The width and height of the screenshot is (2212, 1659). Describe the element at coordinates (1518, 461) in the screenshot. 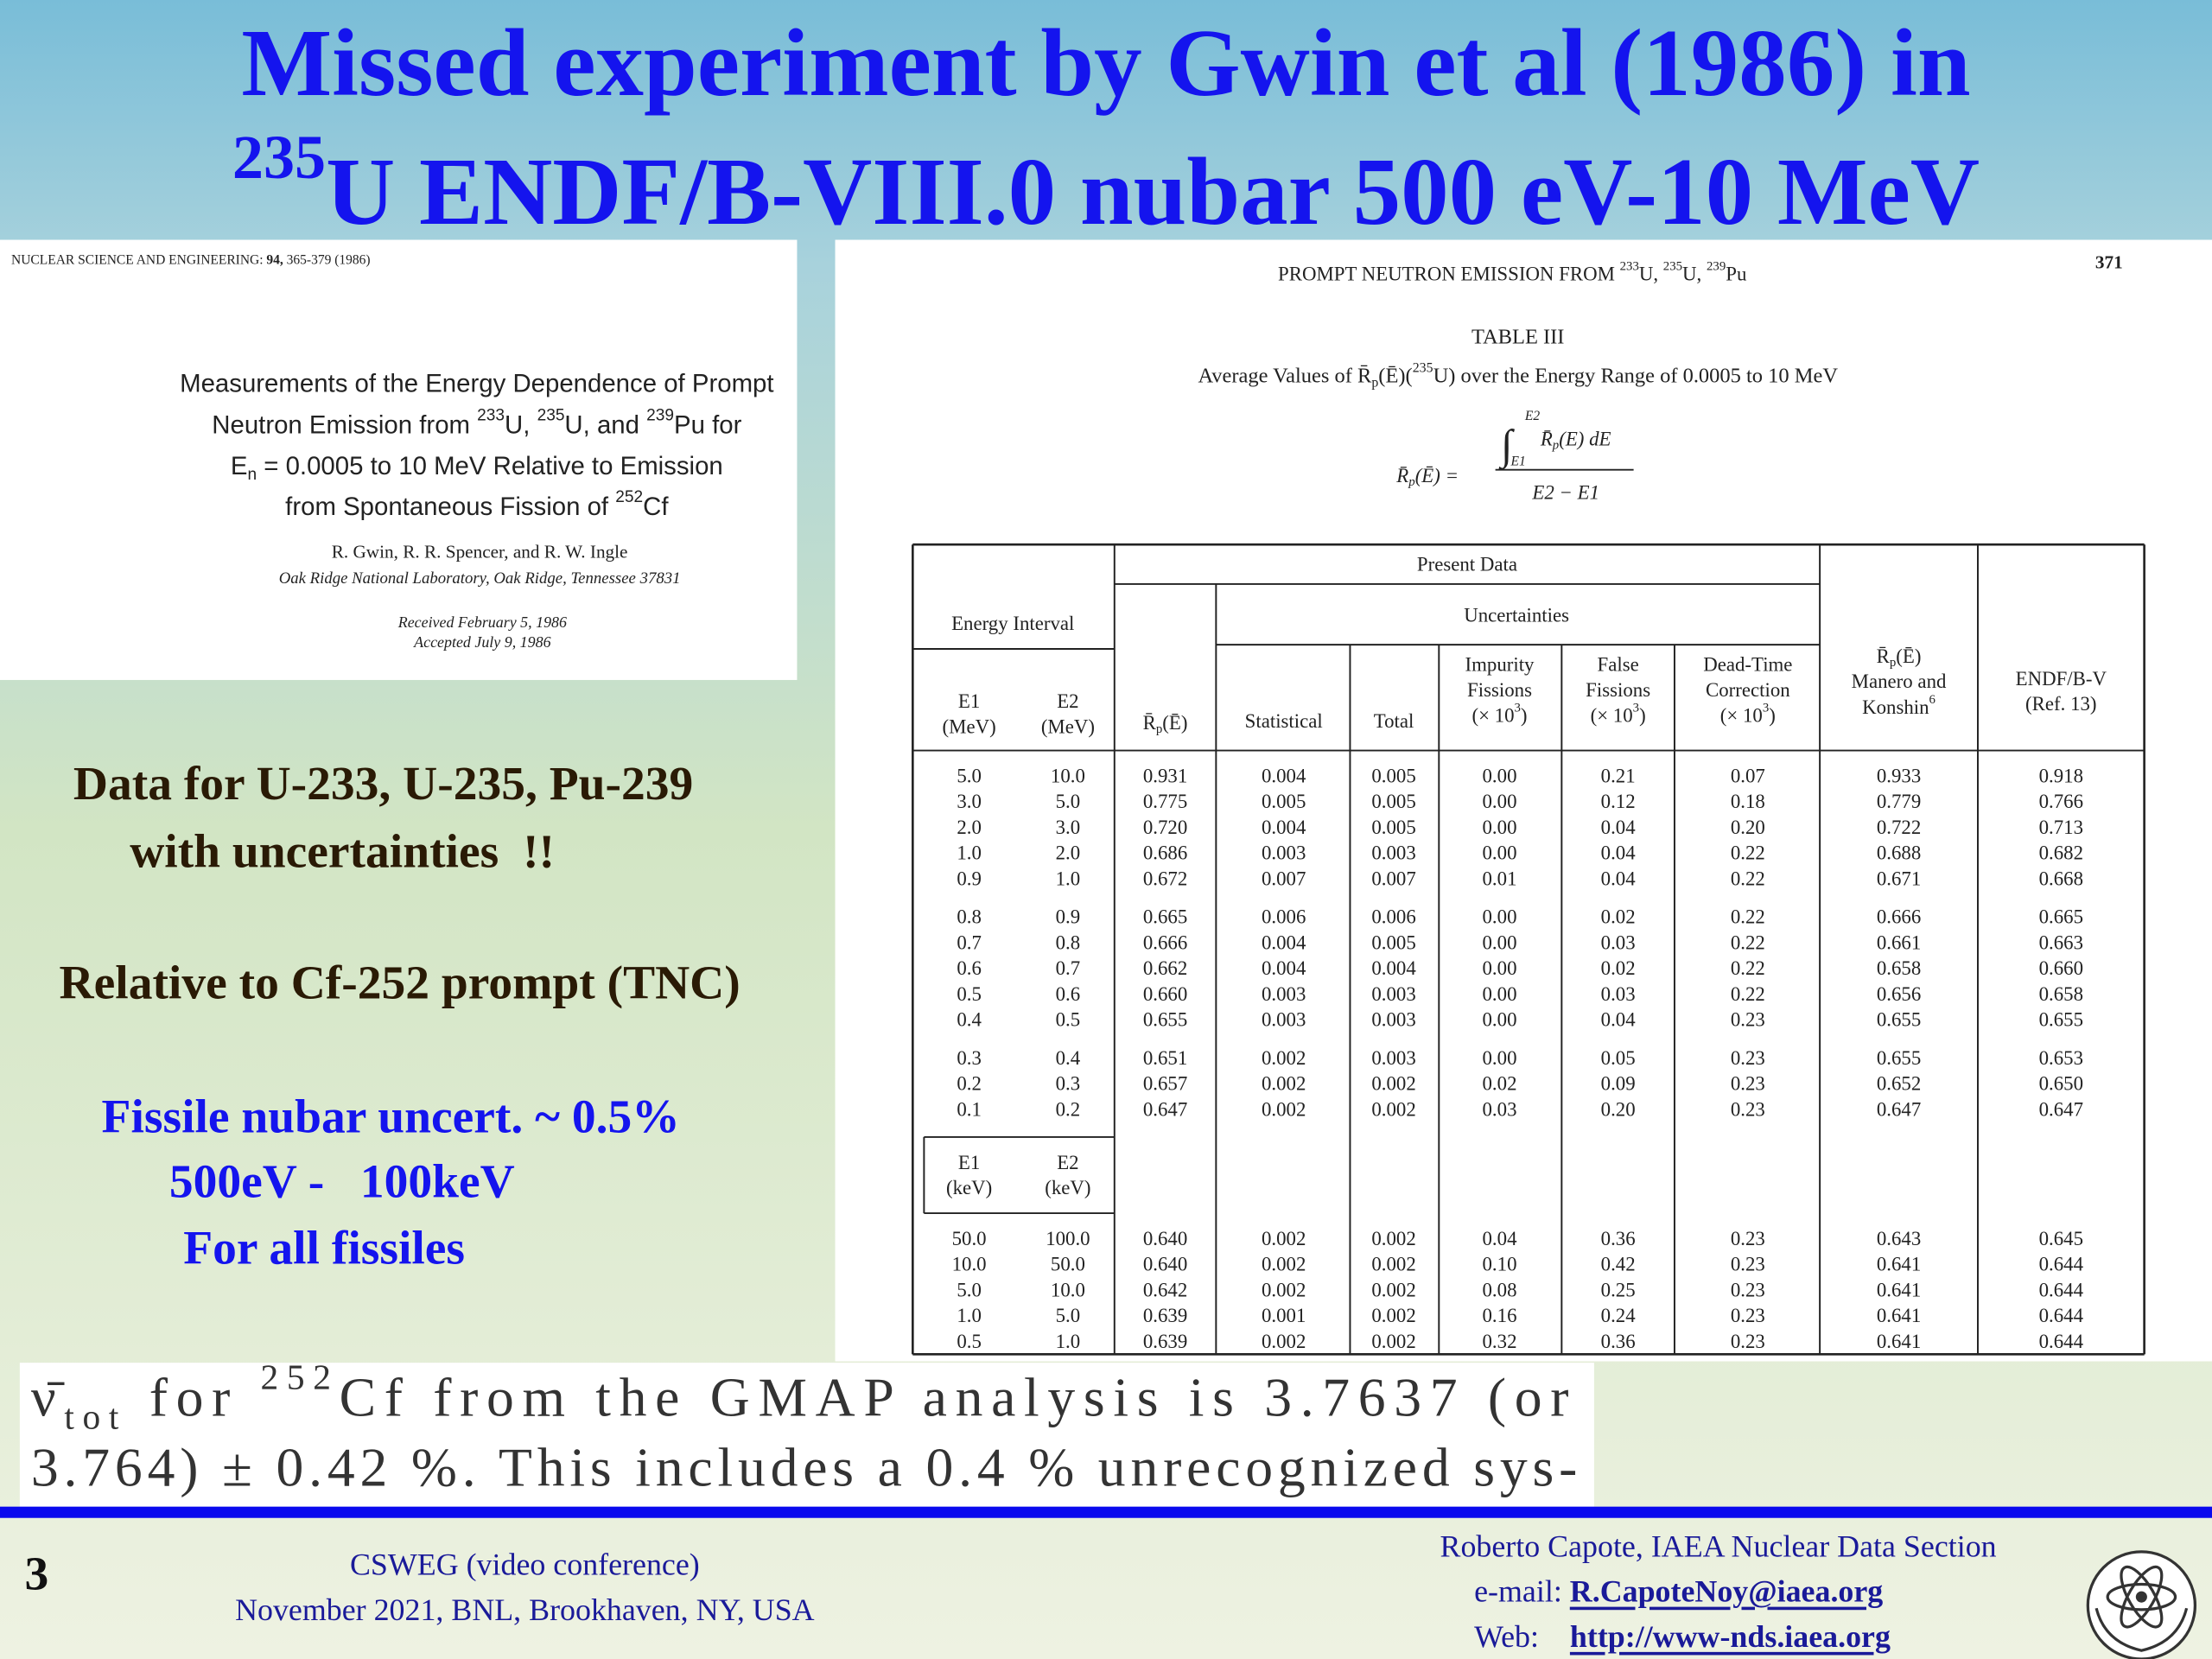

I see `formula-lower: E1` at that location.